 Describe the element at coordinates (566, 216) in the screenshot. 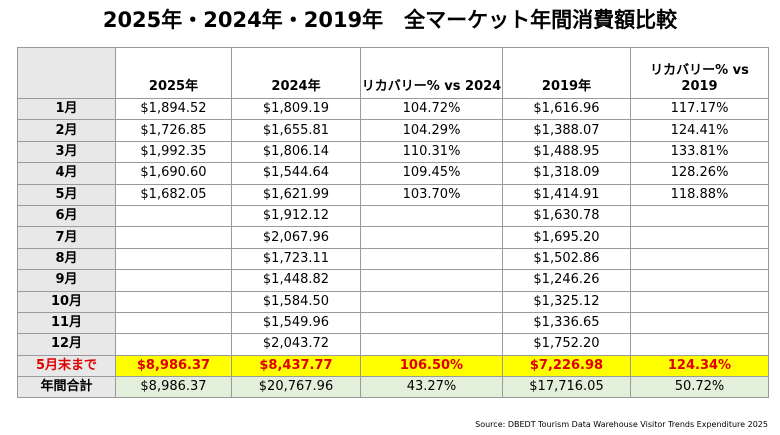

I see `value-cell: $1,630.78` at that location.